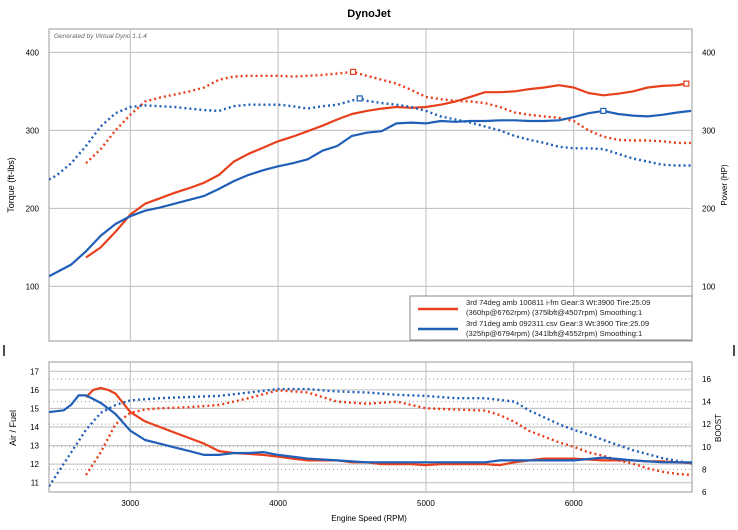  I want to click on left-tick-label: 400, so click(33, 52).